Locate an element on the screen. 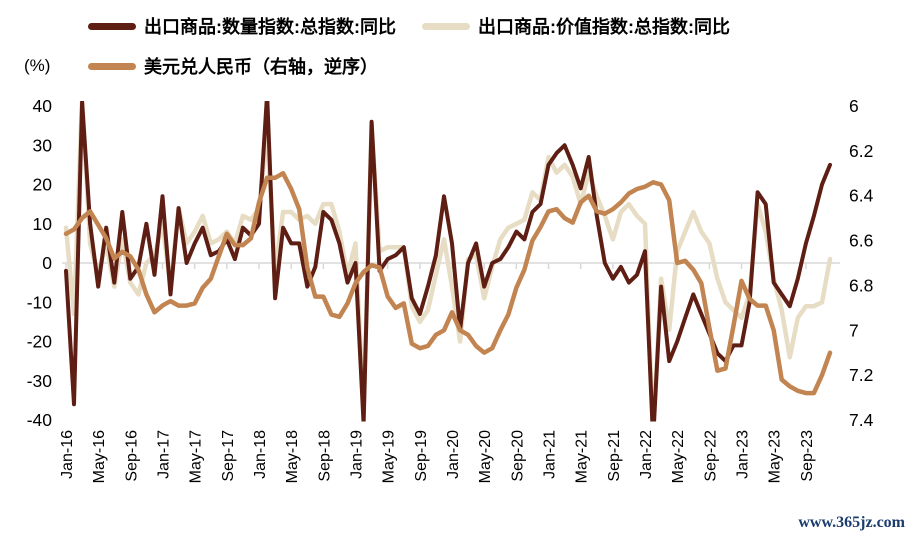 The width and height of the screenshot is (912, 537). x-axis-tick-label: May-22 is located at coordinates (678, 456).